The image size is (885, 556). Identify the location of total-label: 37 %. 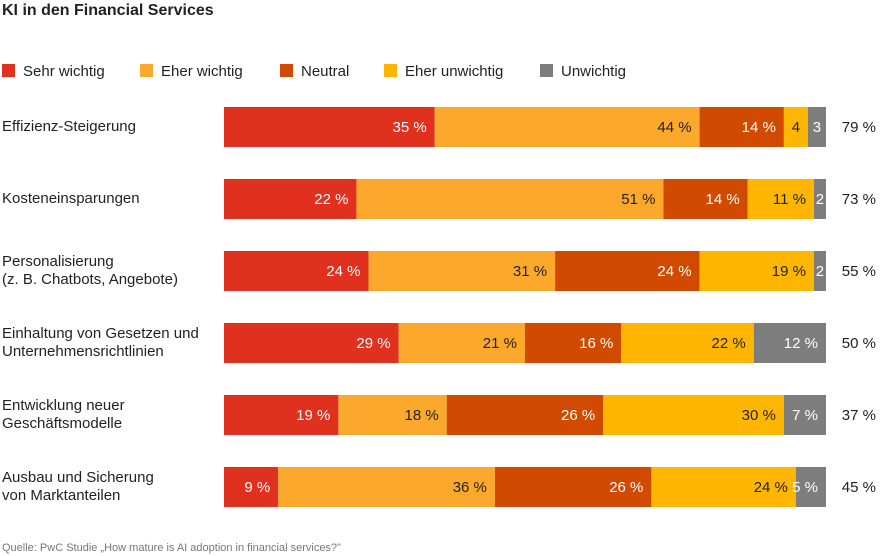
(859, 415).